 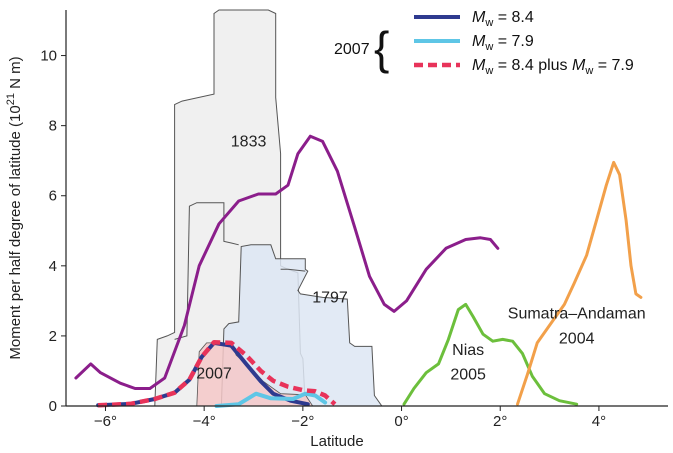 What do you see at coordinates (352, 49) in the screenshot?
I see `legend-group-label: 2007` at bounding box center [352, 49].